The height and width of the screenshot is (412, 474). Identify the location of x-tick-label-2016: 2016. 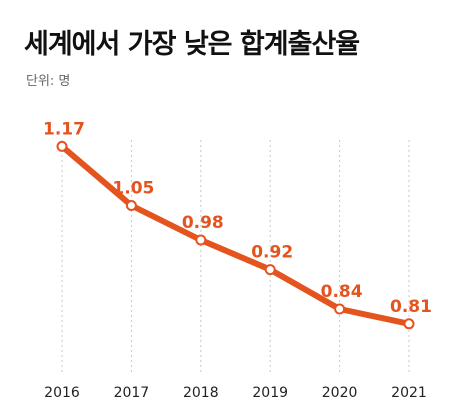
(62, 393).